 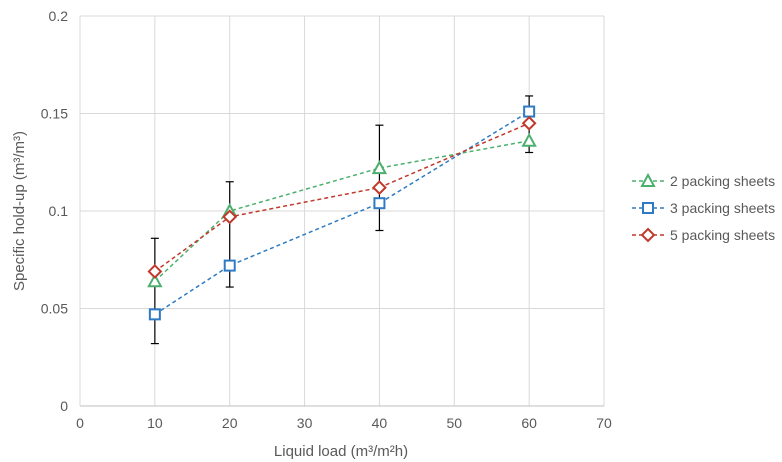 I want to click on x-tick-label: 40, so click(x=380, y=423).